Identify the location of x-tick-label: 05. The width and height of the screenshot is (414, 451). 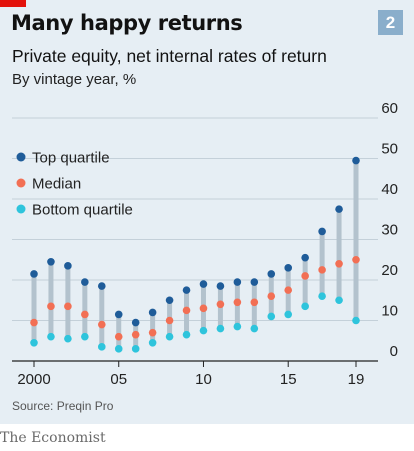
(118, 379).